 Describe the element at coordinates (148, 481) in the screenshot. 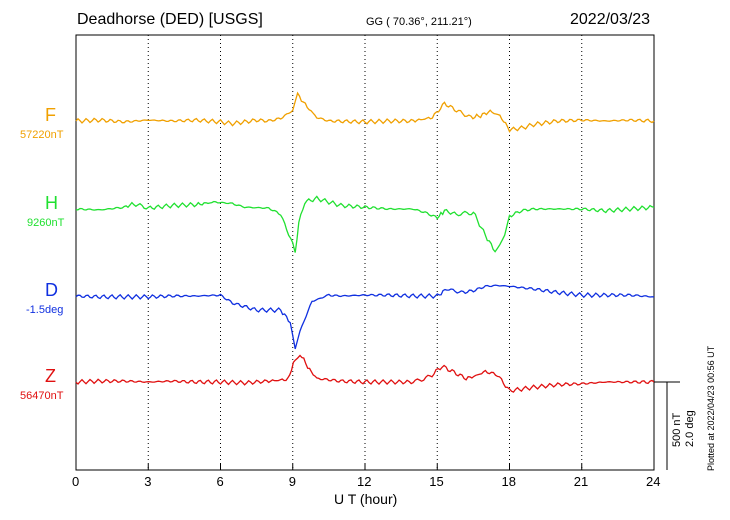

I see `x-tick-label: 3` at that location.